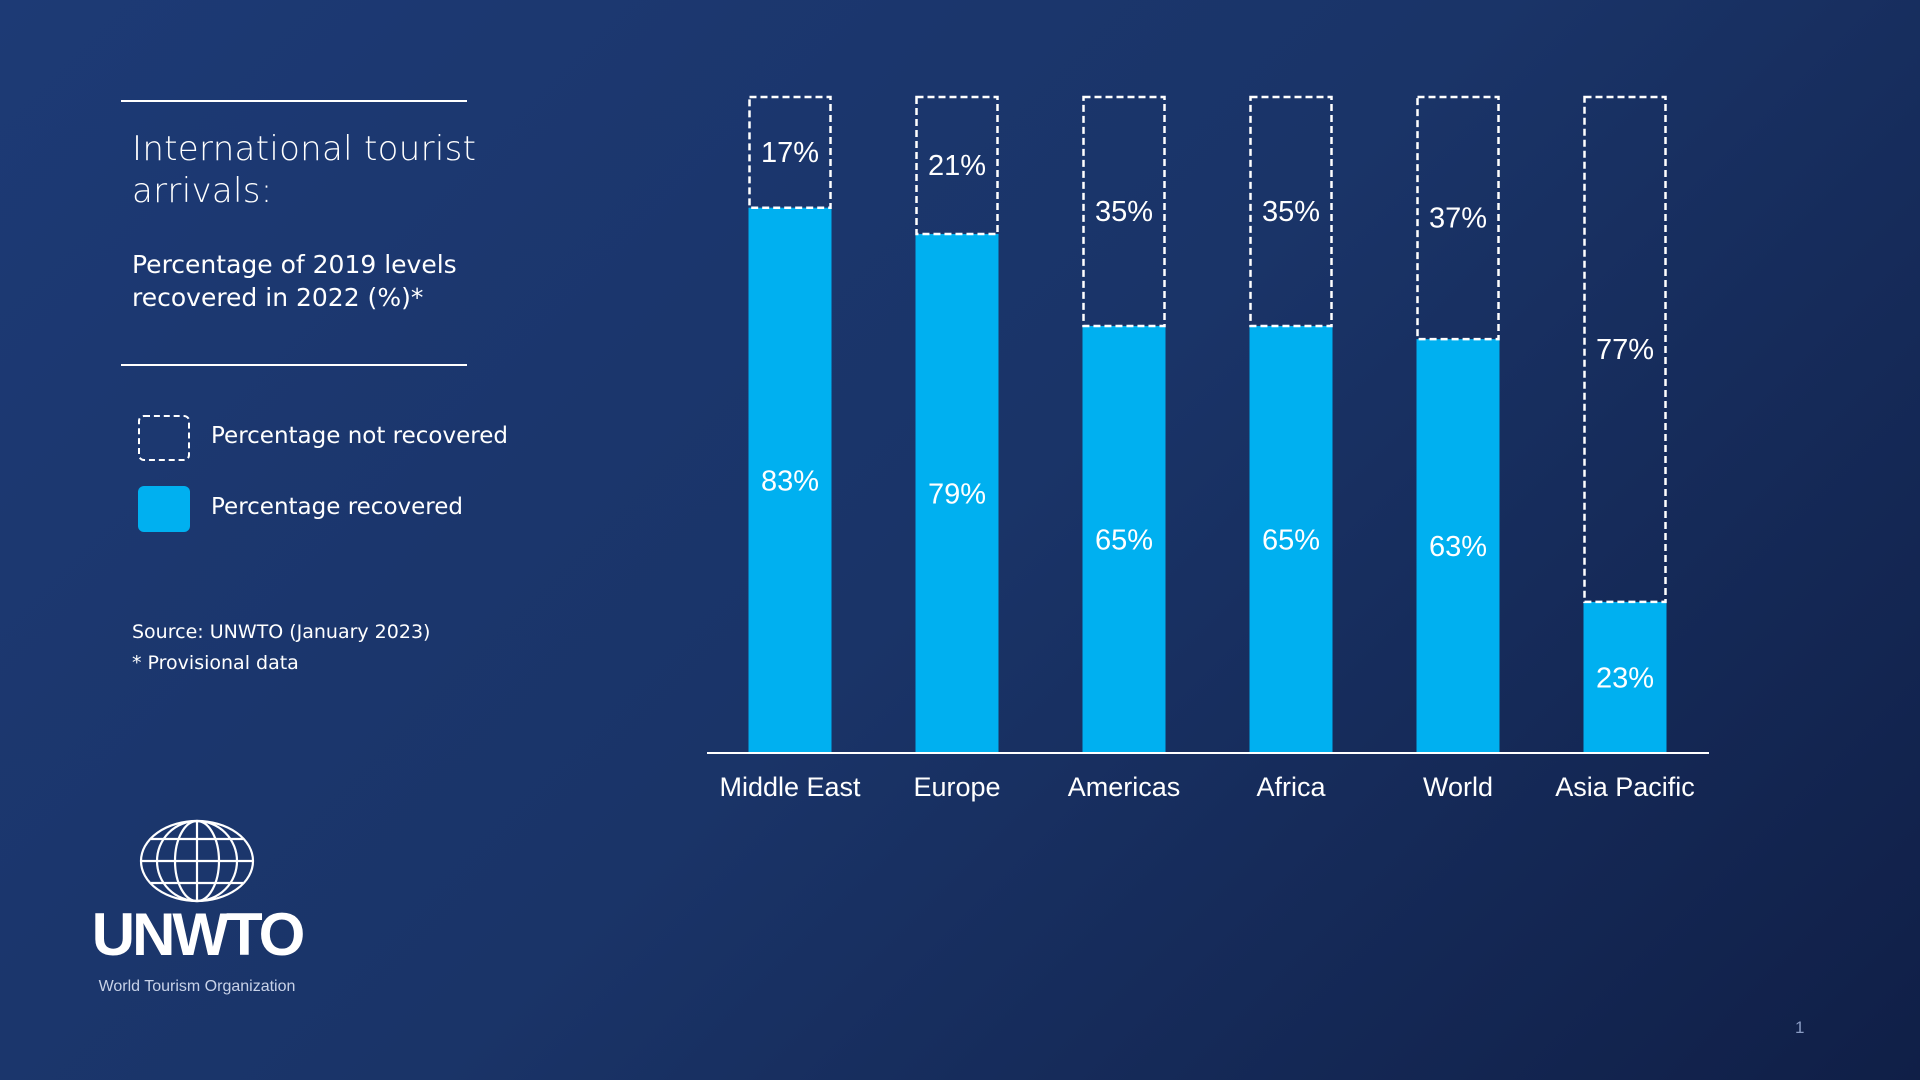 Image resolution: width=1920 pixels, height=1080 pixels. I want to click on data-label-not-recovered: 17%, so click(790, 153).